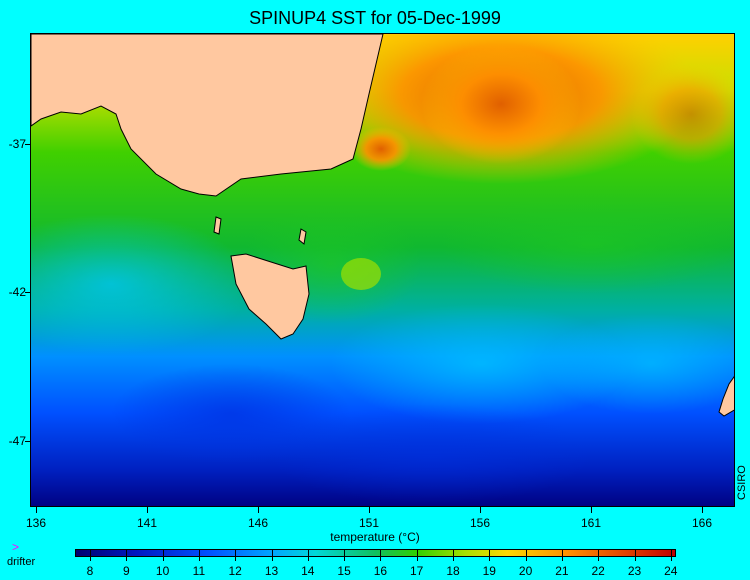 Image resolution: width=750 pixels, height=580 pixels. Describe the element at coordinates (480, 523) in the screenshot. I see `x-tick-label: 156` at that location.